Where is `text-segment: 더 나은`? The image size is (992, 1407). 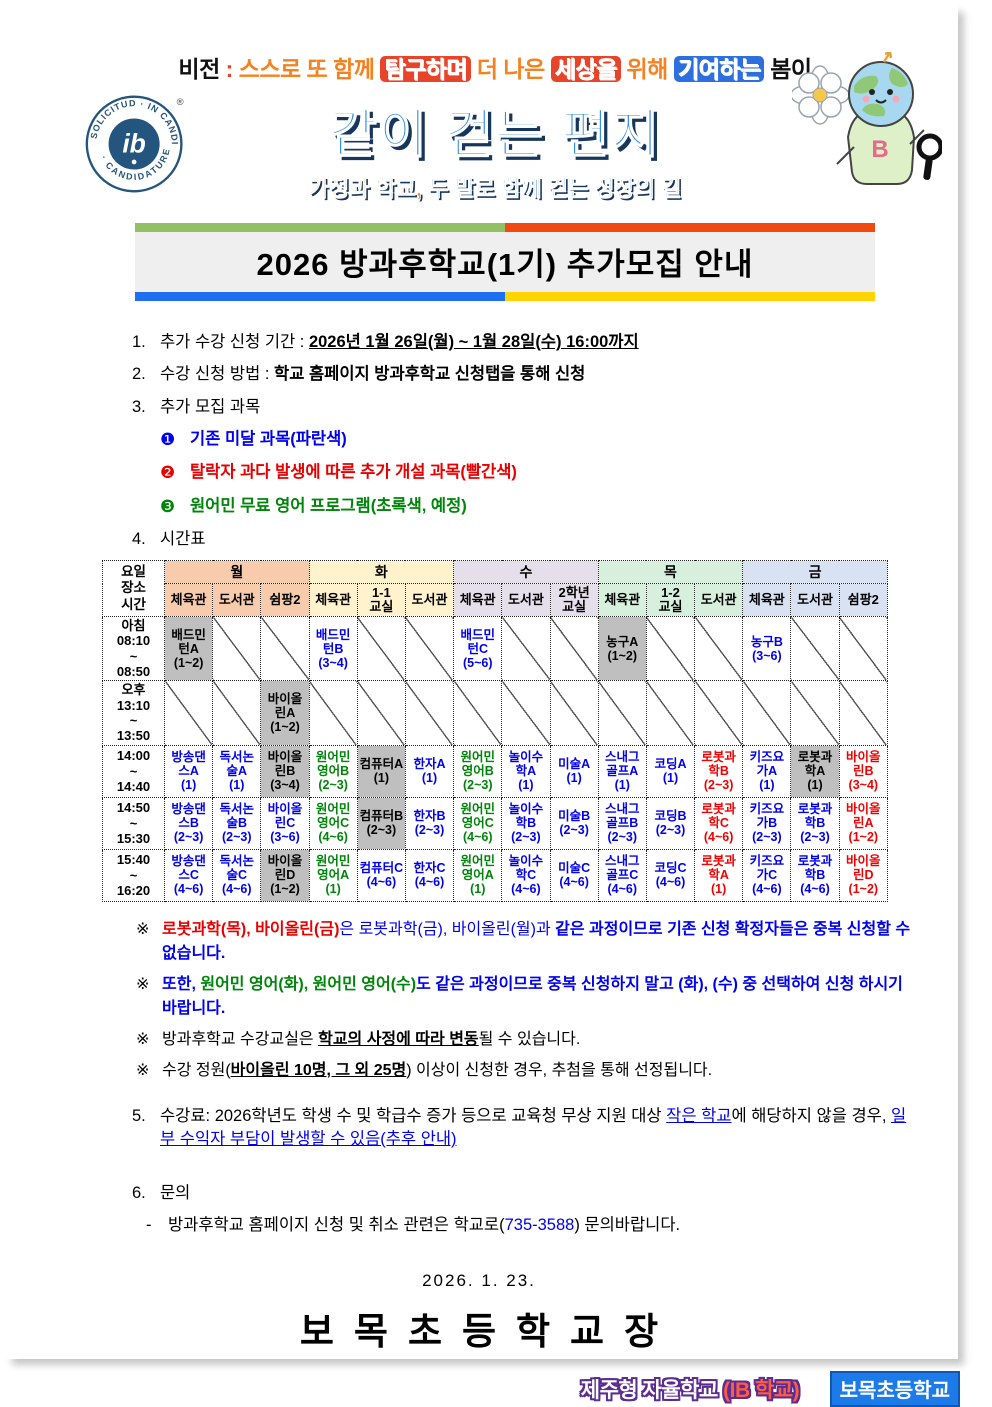 text-segment: 더 나은 is located at coordinates (510, 69).